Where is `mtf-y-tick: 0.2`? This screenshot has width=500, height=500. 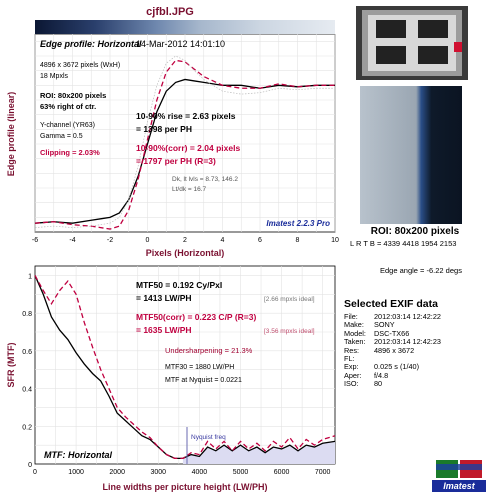
mtf-y-tick: 0.2 is located at coordinates (27, 427).